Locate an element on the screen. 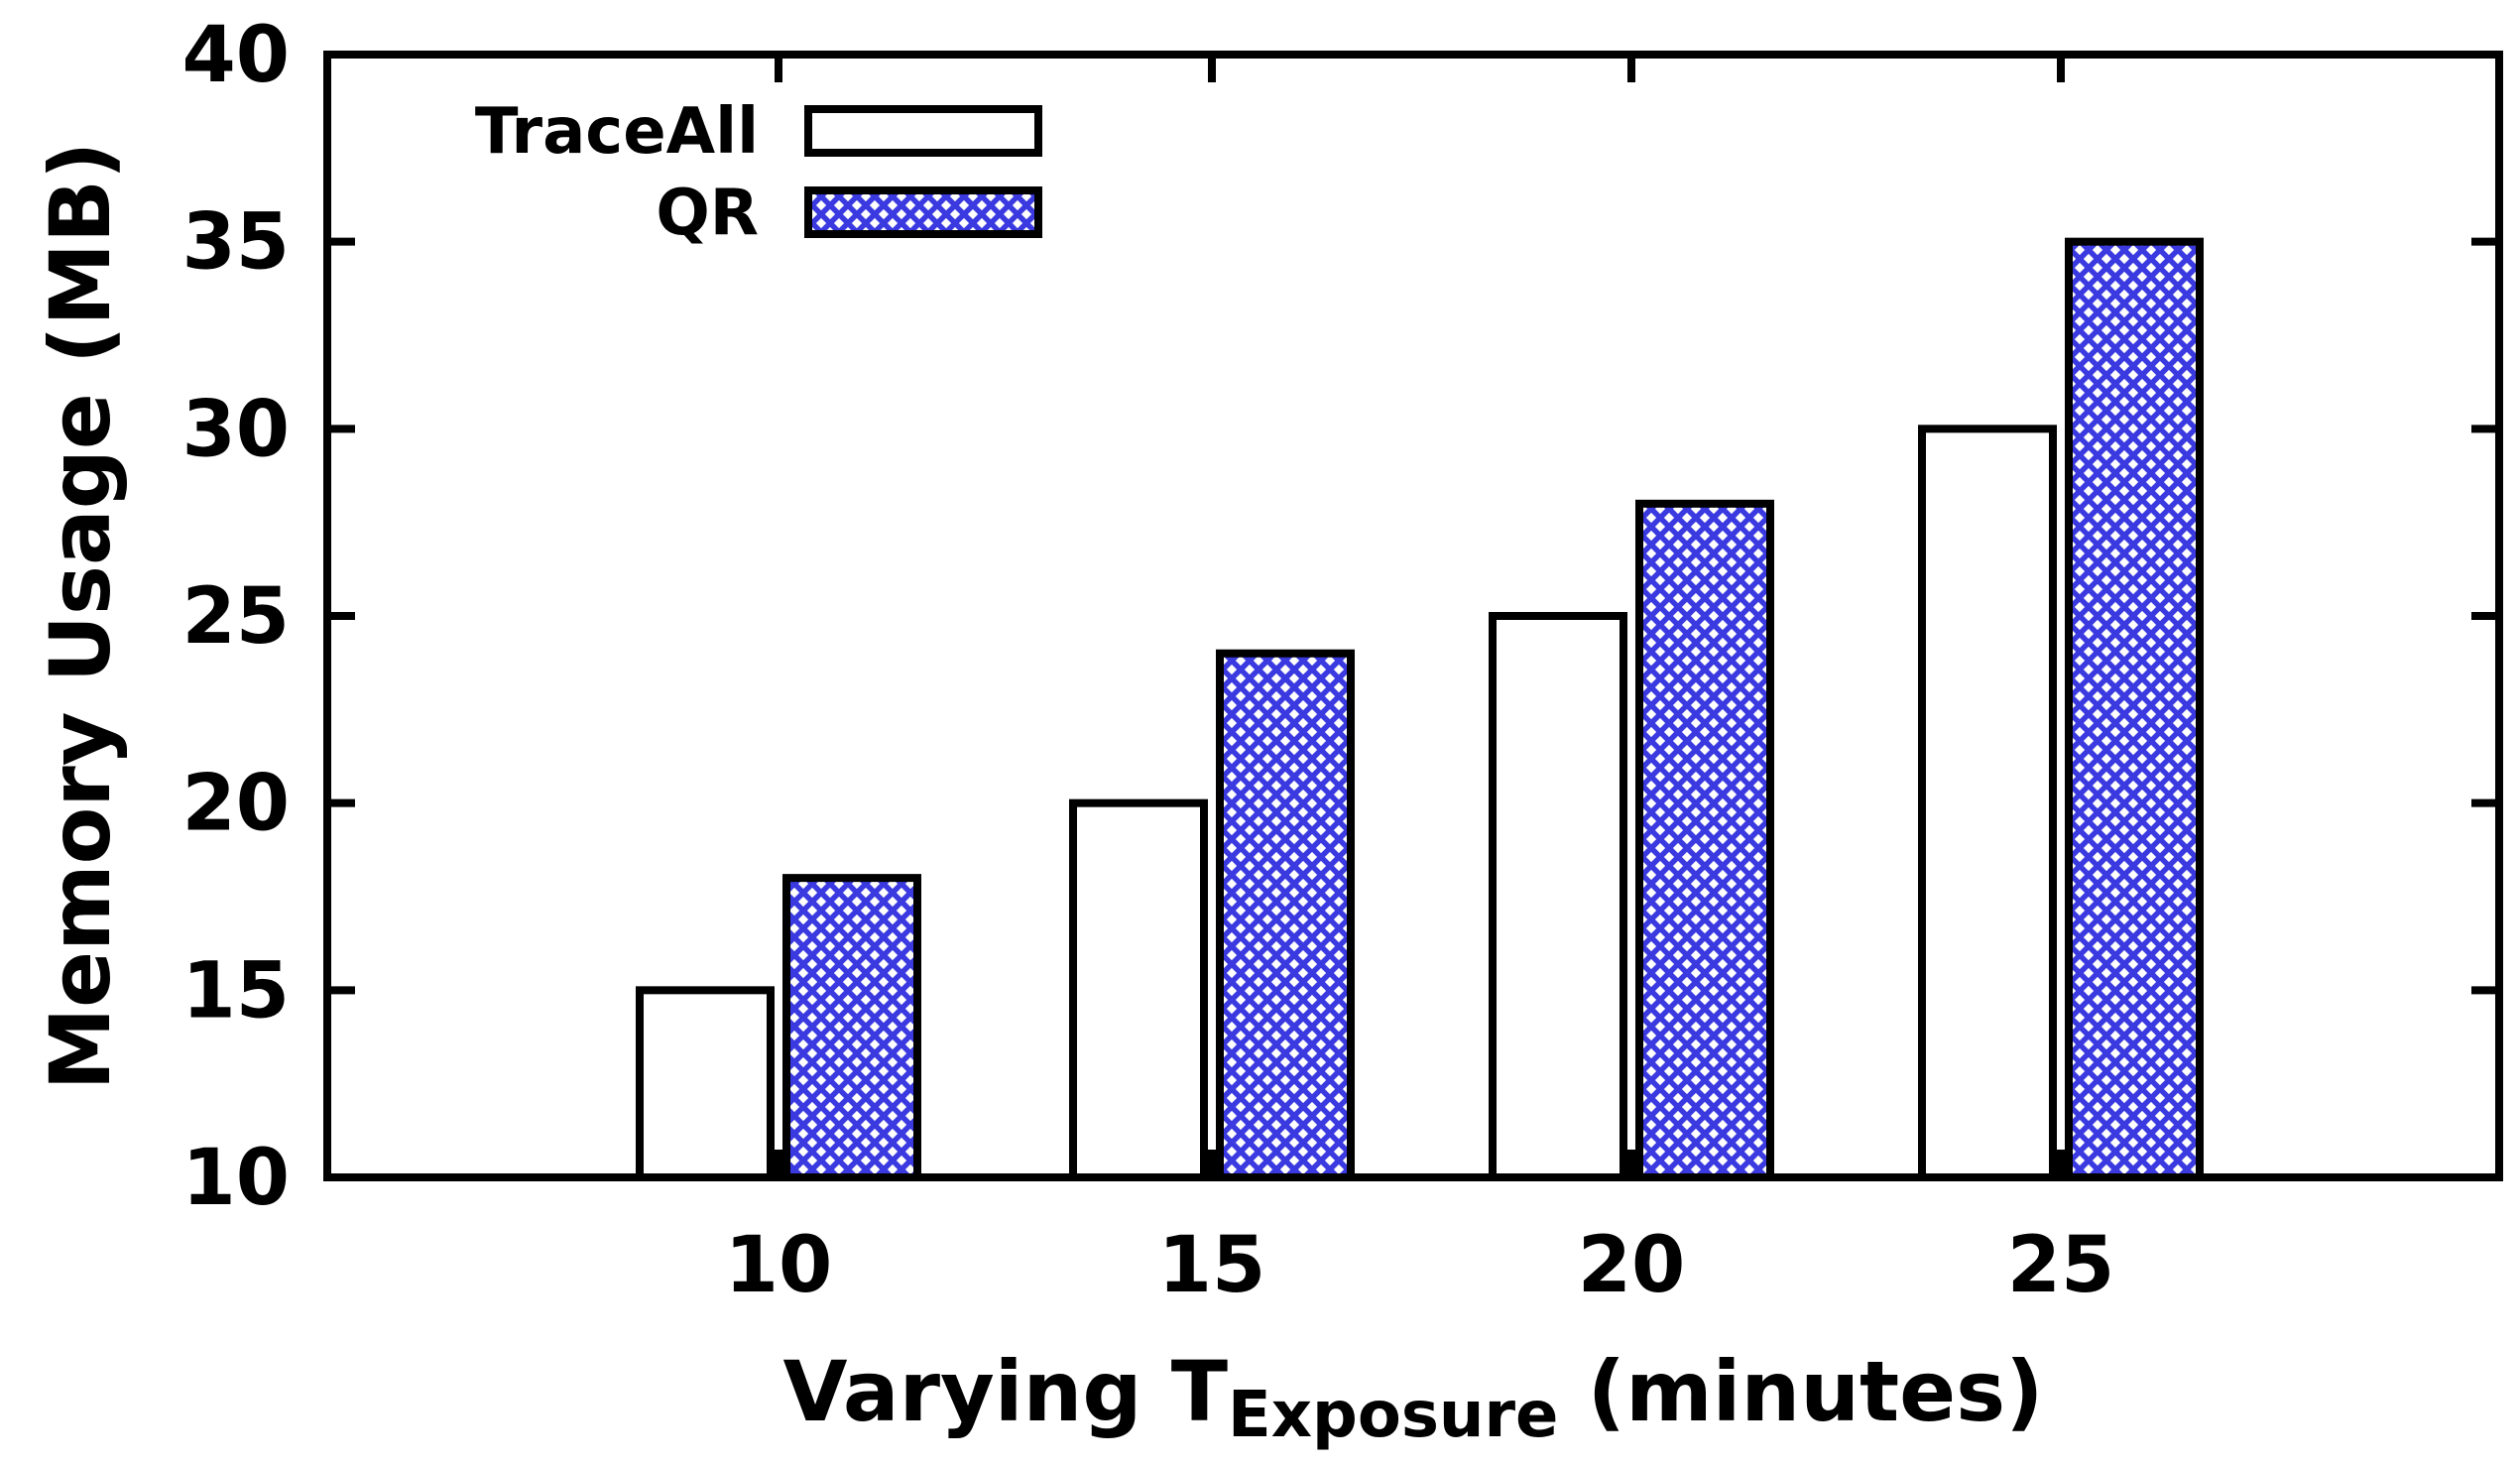  x-tick-label-20: 20 is located at coordinates (1632, 1265).